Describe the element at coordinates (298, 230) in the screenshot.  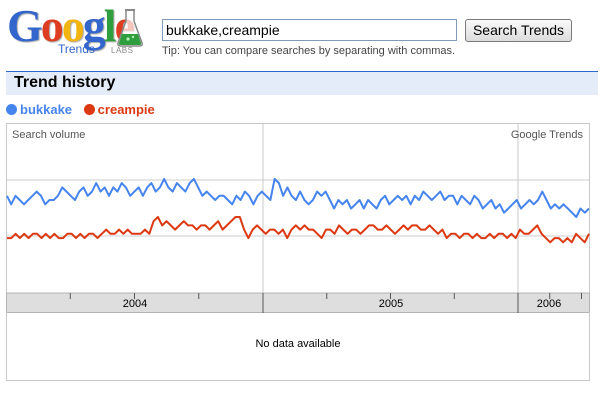
I see `series-line-creampie` at that location.